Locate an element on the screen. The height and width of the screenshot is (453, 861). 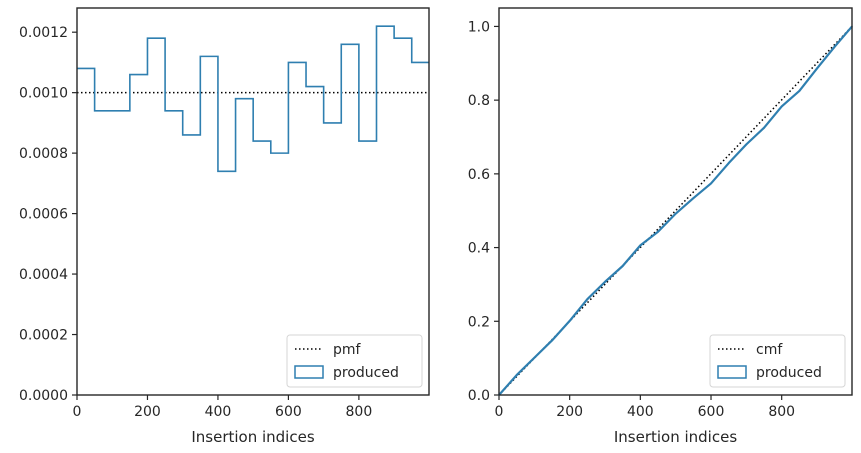
legend-label-cmf: cmf is located at coordinates (769, 350).